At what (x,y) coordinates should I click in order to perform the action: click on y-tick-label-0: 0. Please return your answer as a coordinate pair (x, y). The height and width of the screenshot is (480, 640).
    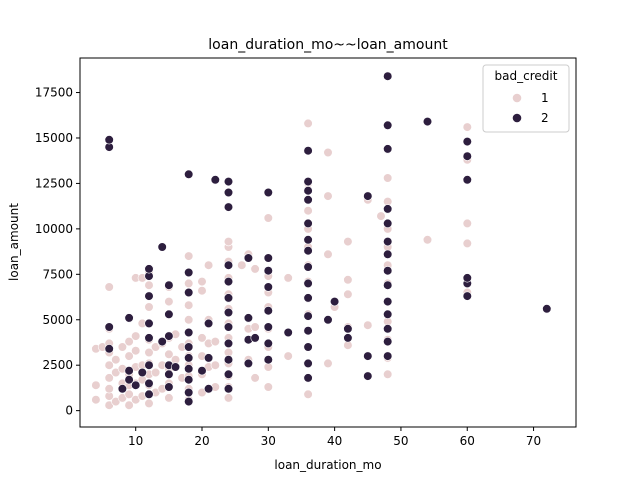
    Looking at the image, I should click on (69, 411).